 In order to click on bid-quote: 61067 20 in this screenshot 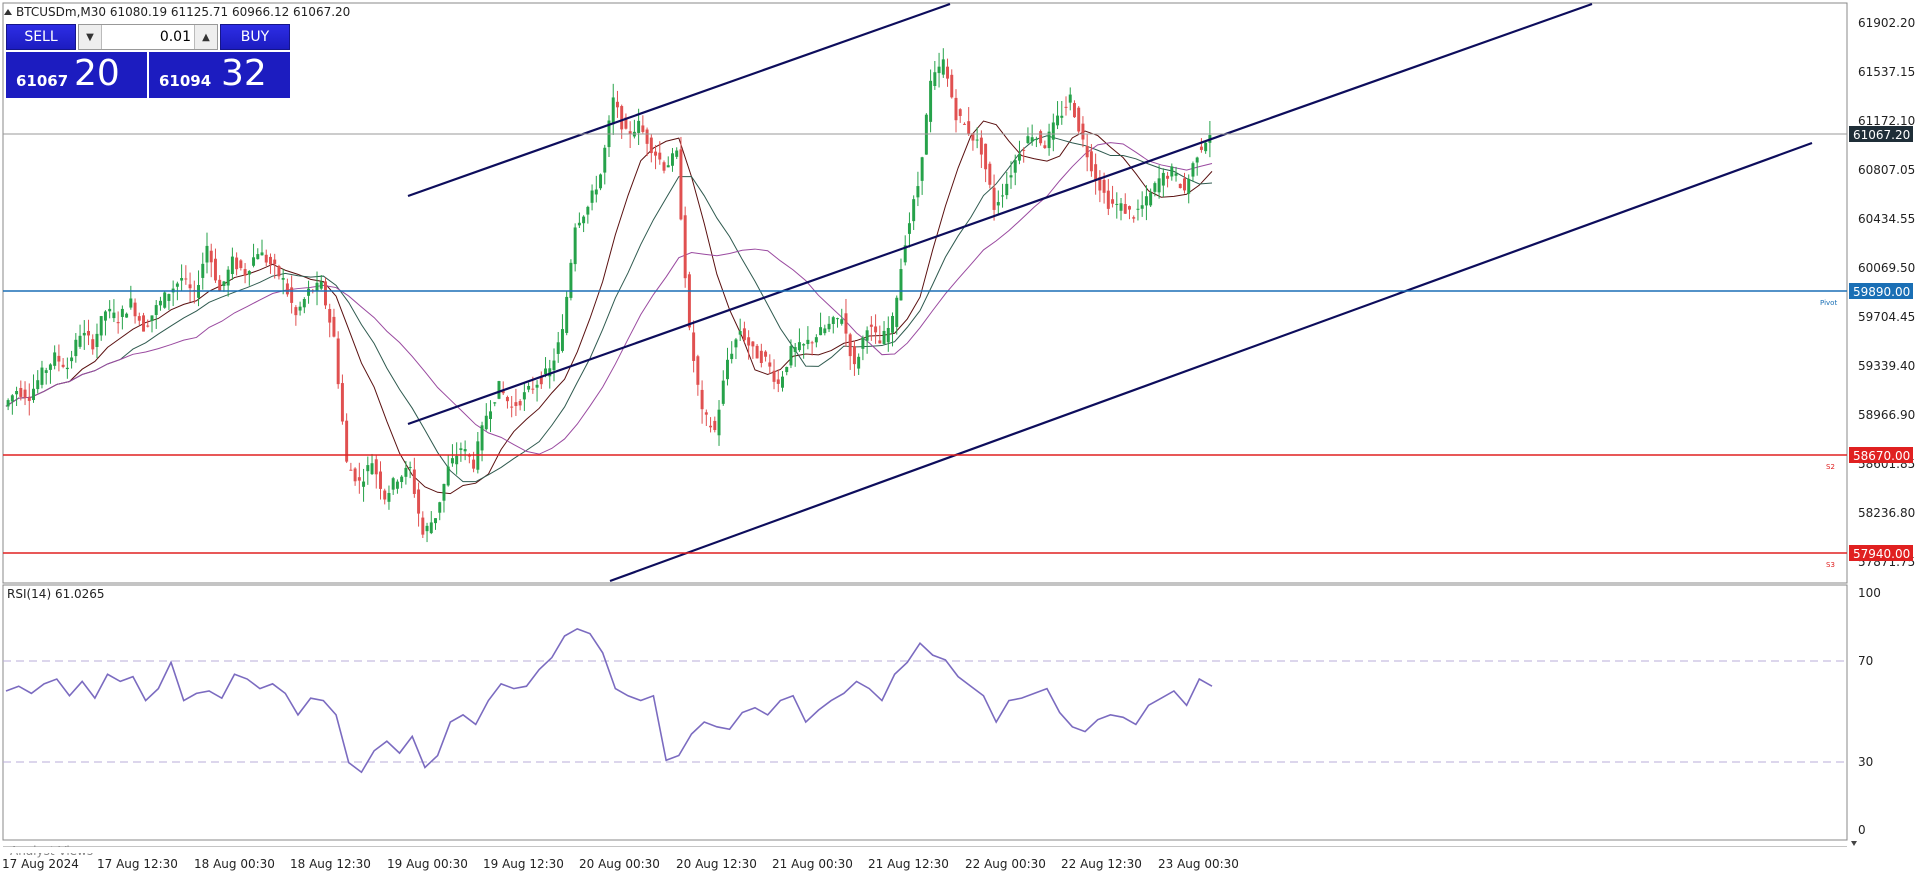, I will do `click(76, 75)`.